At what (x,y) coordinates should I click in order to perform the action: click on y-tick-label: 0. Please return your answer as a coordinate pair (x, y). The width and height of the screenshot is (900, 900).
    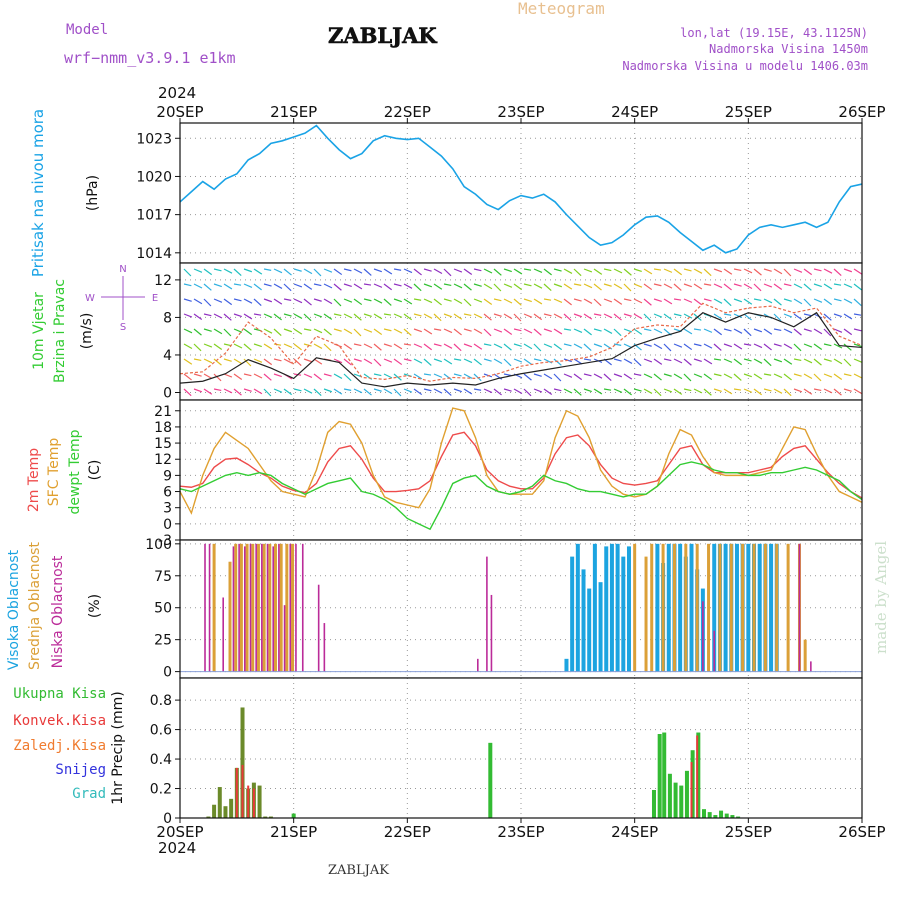
    Looking at the image, I should click on (167, 673).